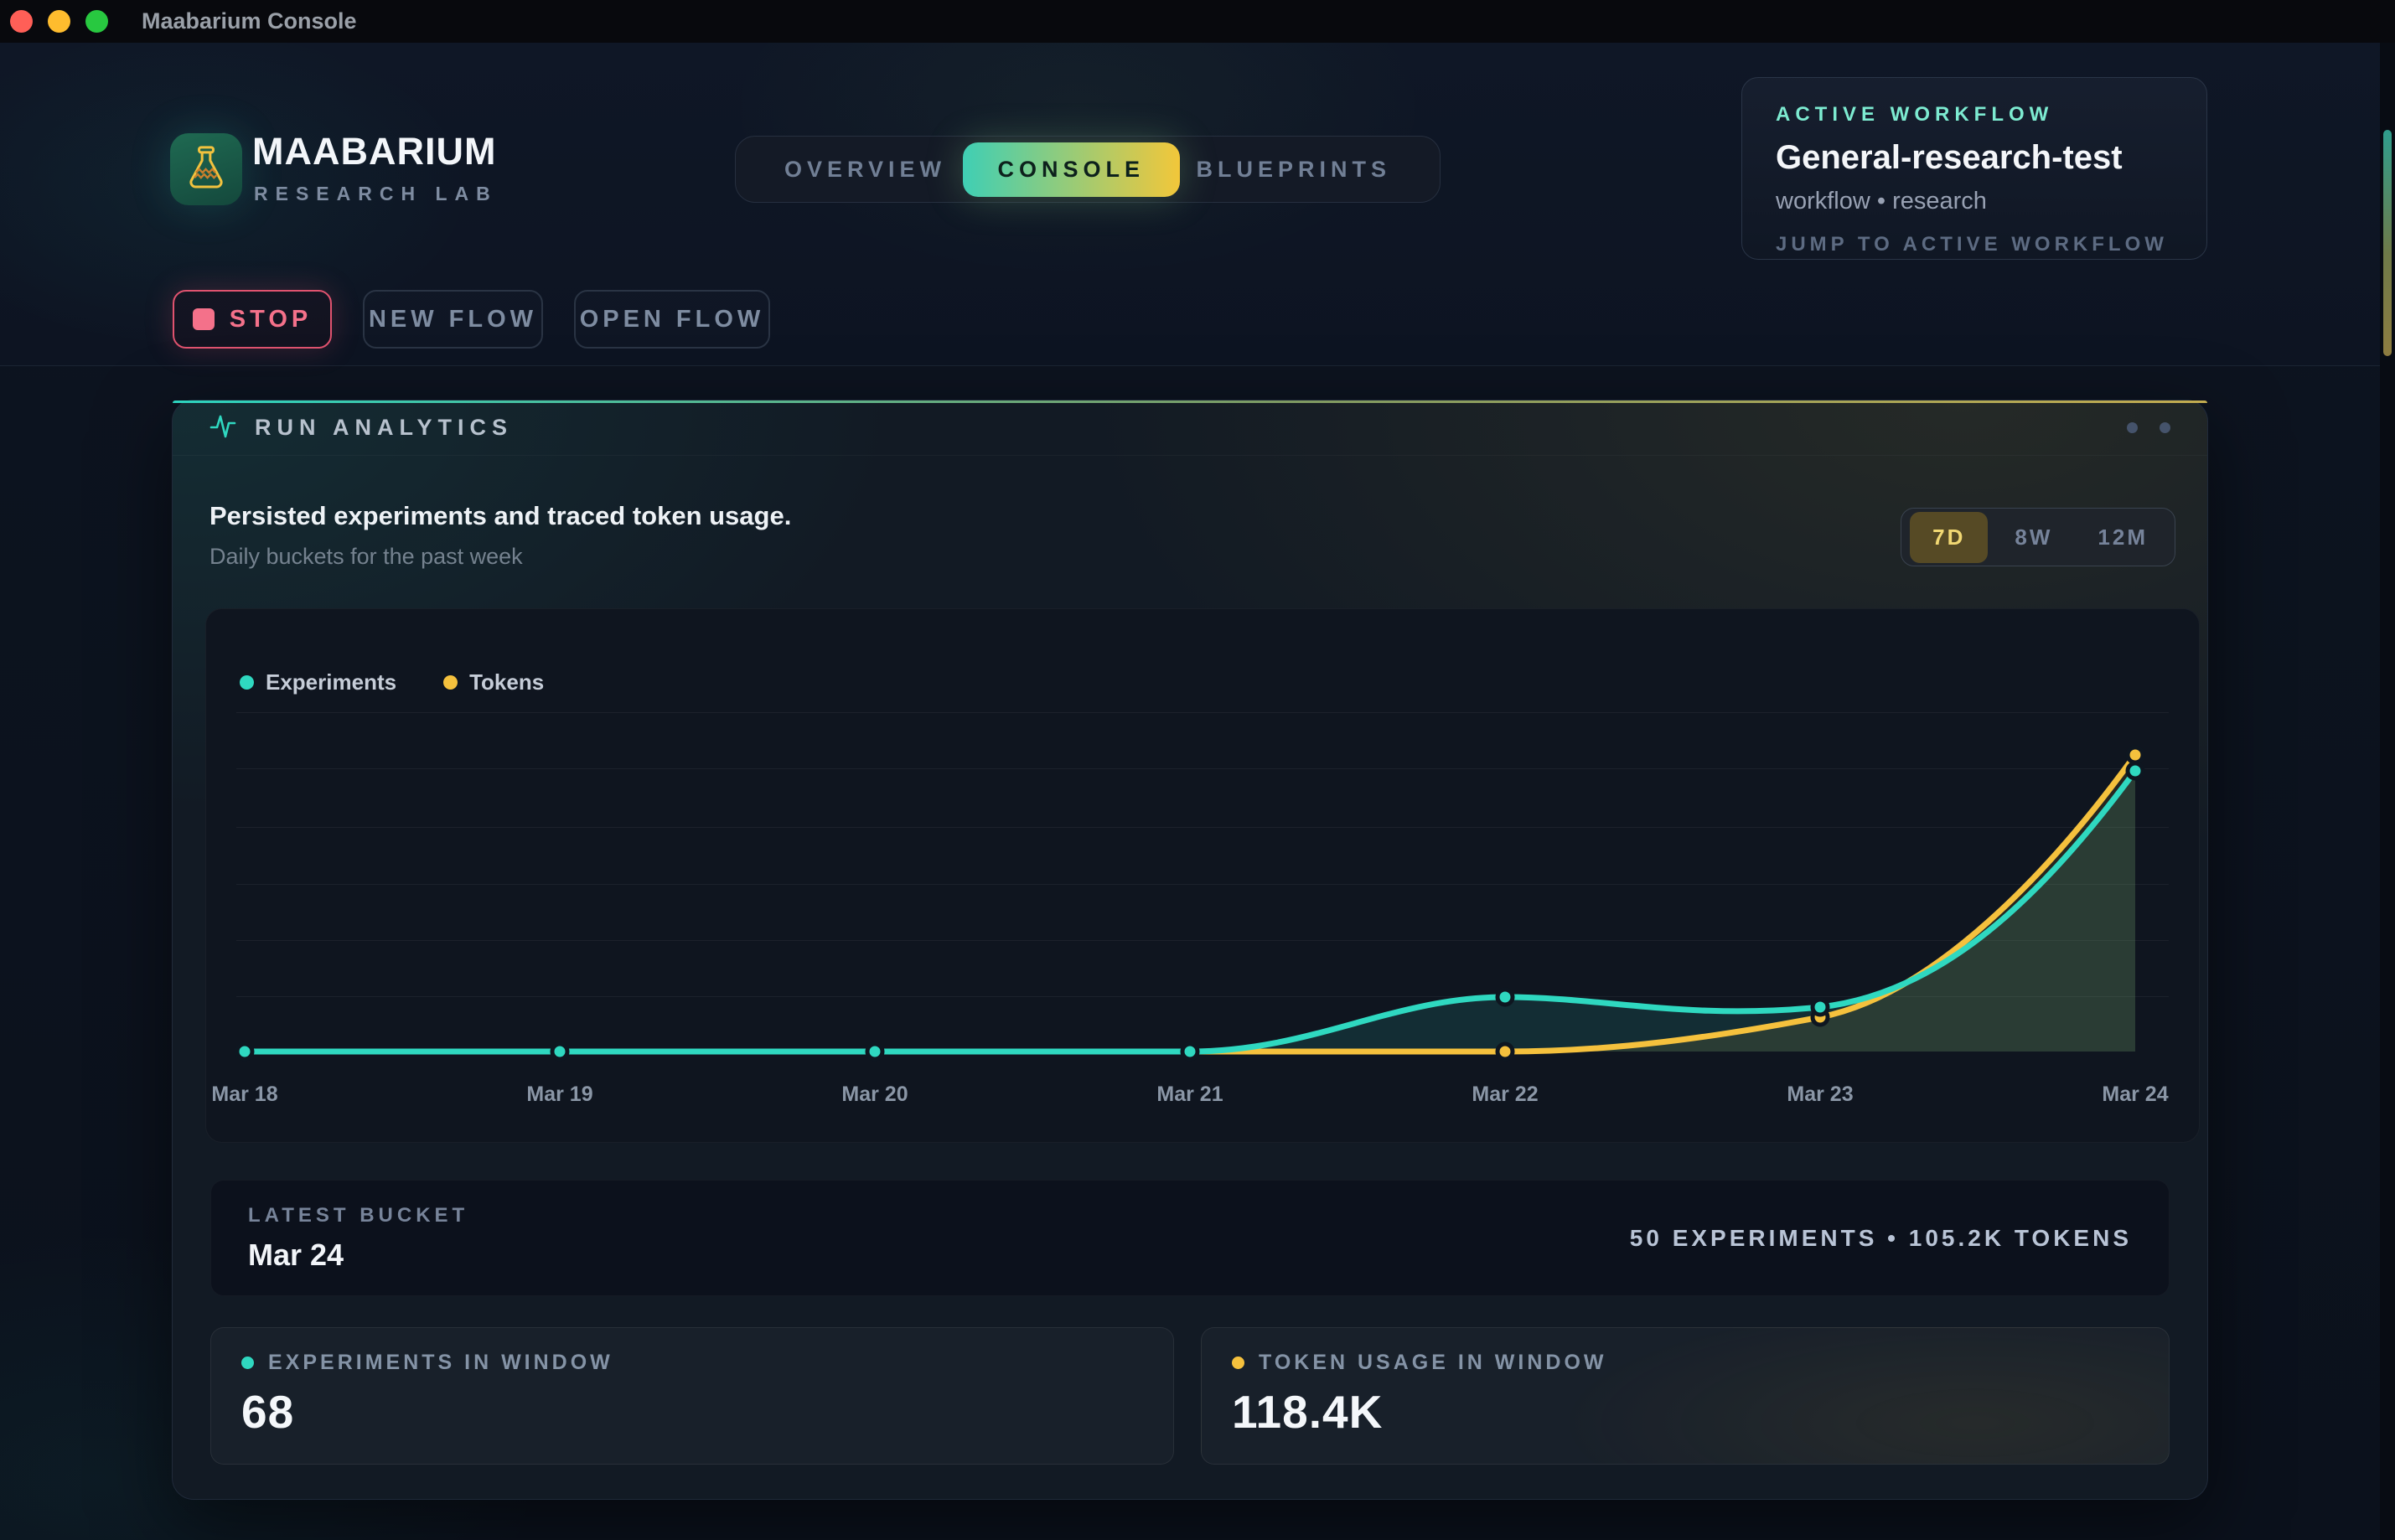 This screenshot has height=1540, width=2395. What do you see at coordinates (1071, 169) in the screenshot?
I see `tab-console: CONSOLE` at bounding box center [1071, 169].